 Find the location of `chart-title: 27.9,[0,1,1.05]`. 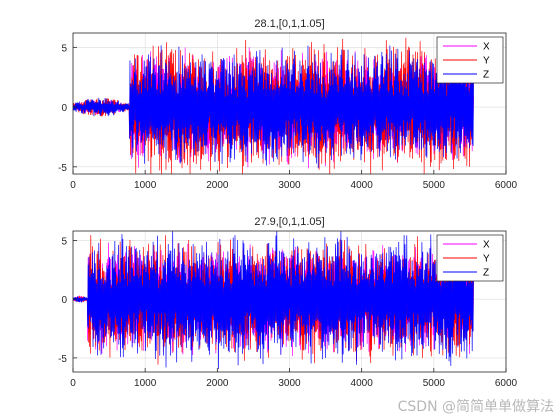

chart-title: 27.9,[0,1,1.05] is located at coordinates (289, 222).